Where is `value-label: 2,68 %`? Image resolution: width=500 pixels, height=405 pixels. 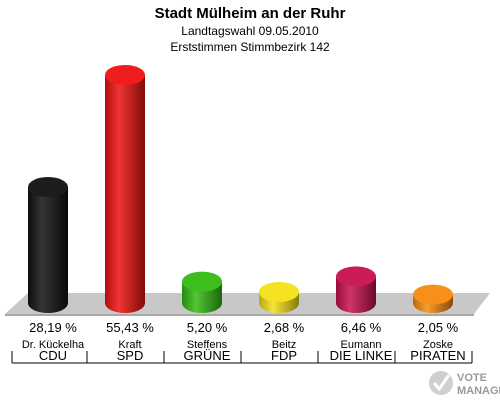
value-label: 2,68 % is located at coordinates (284, 327).